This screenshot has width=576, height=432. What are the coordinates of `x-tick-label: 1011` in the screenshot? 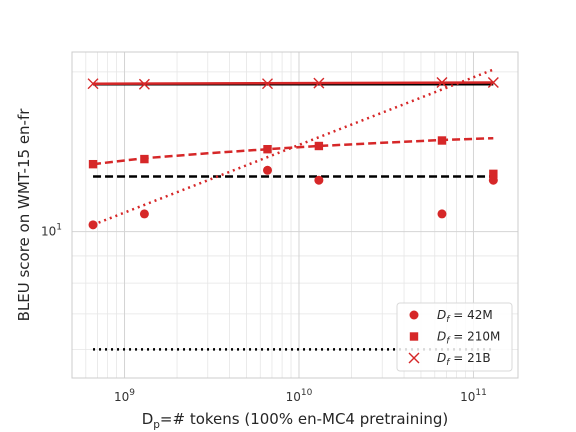 It's located at (473, 396).